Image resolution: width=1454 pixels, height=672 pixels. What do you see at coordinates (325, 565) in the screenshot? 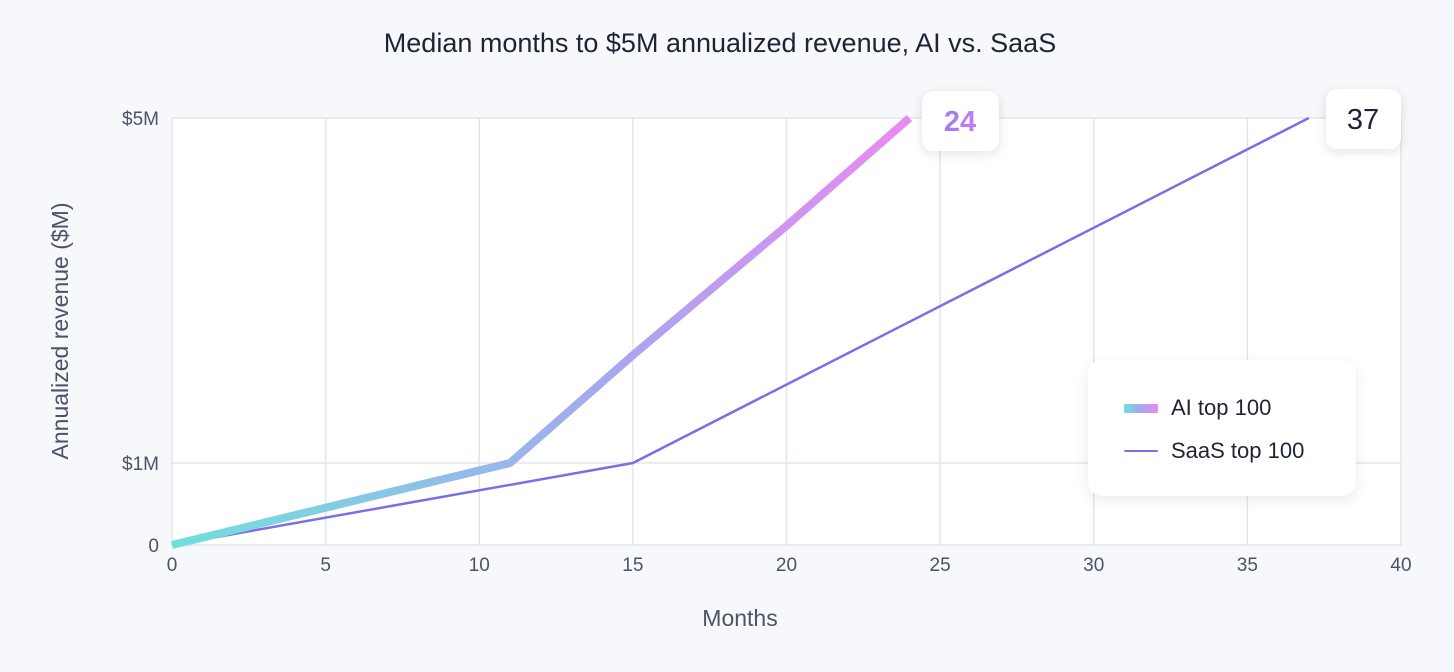
I see `x-tick-label: 5` at bounding box center [325, 565].